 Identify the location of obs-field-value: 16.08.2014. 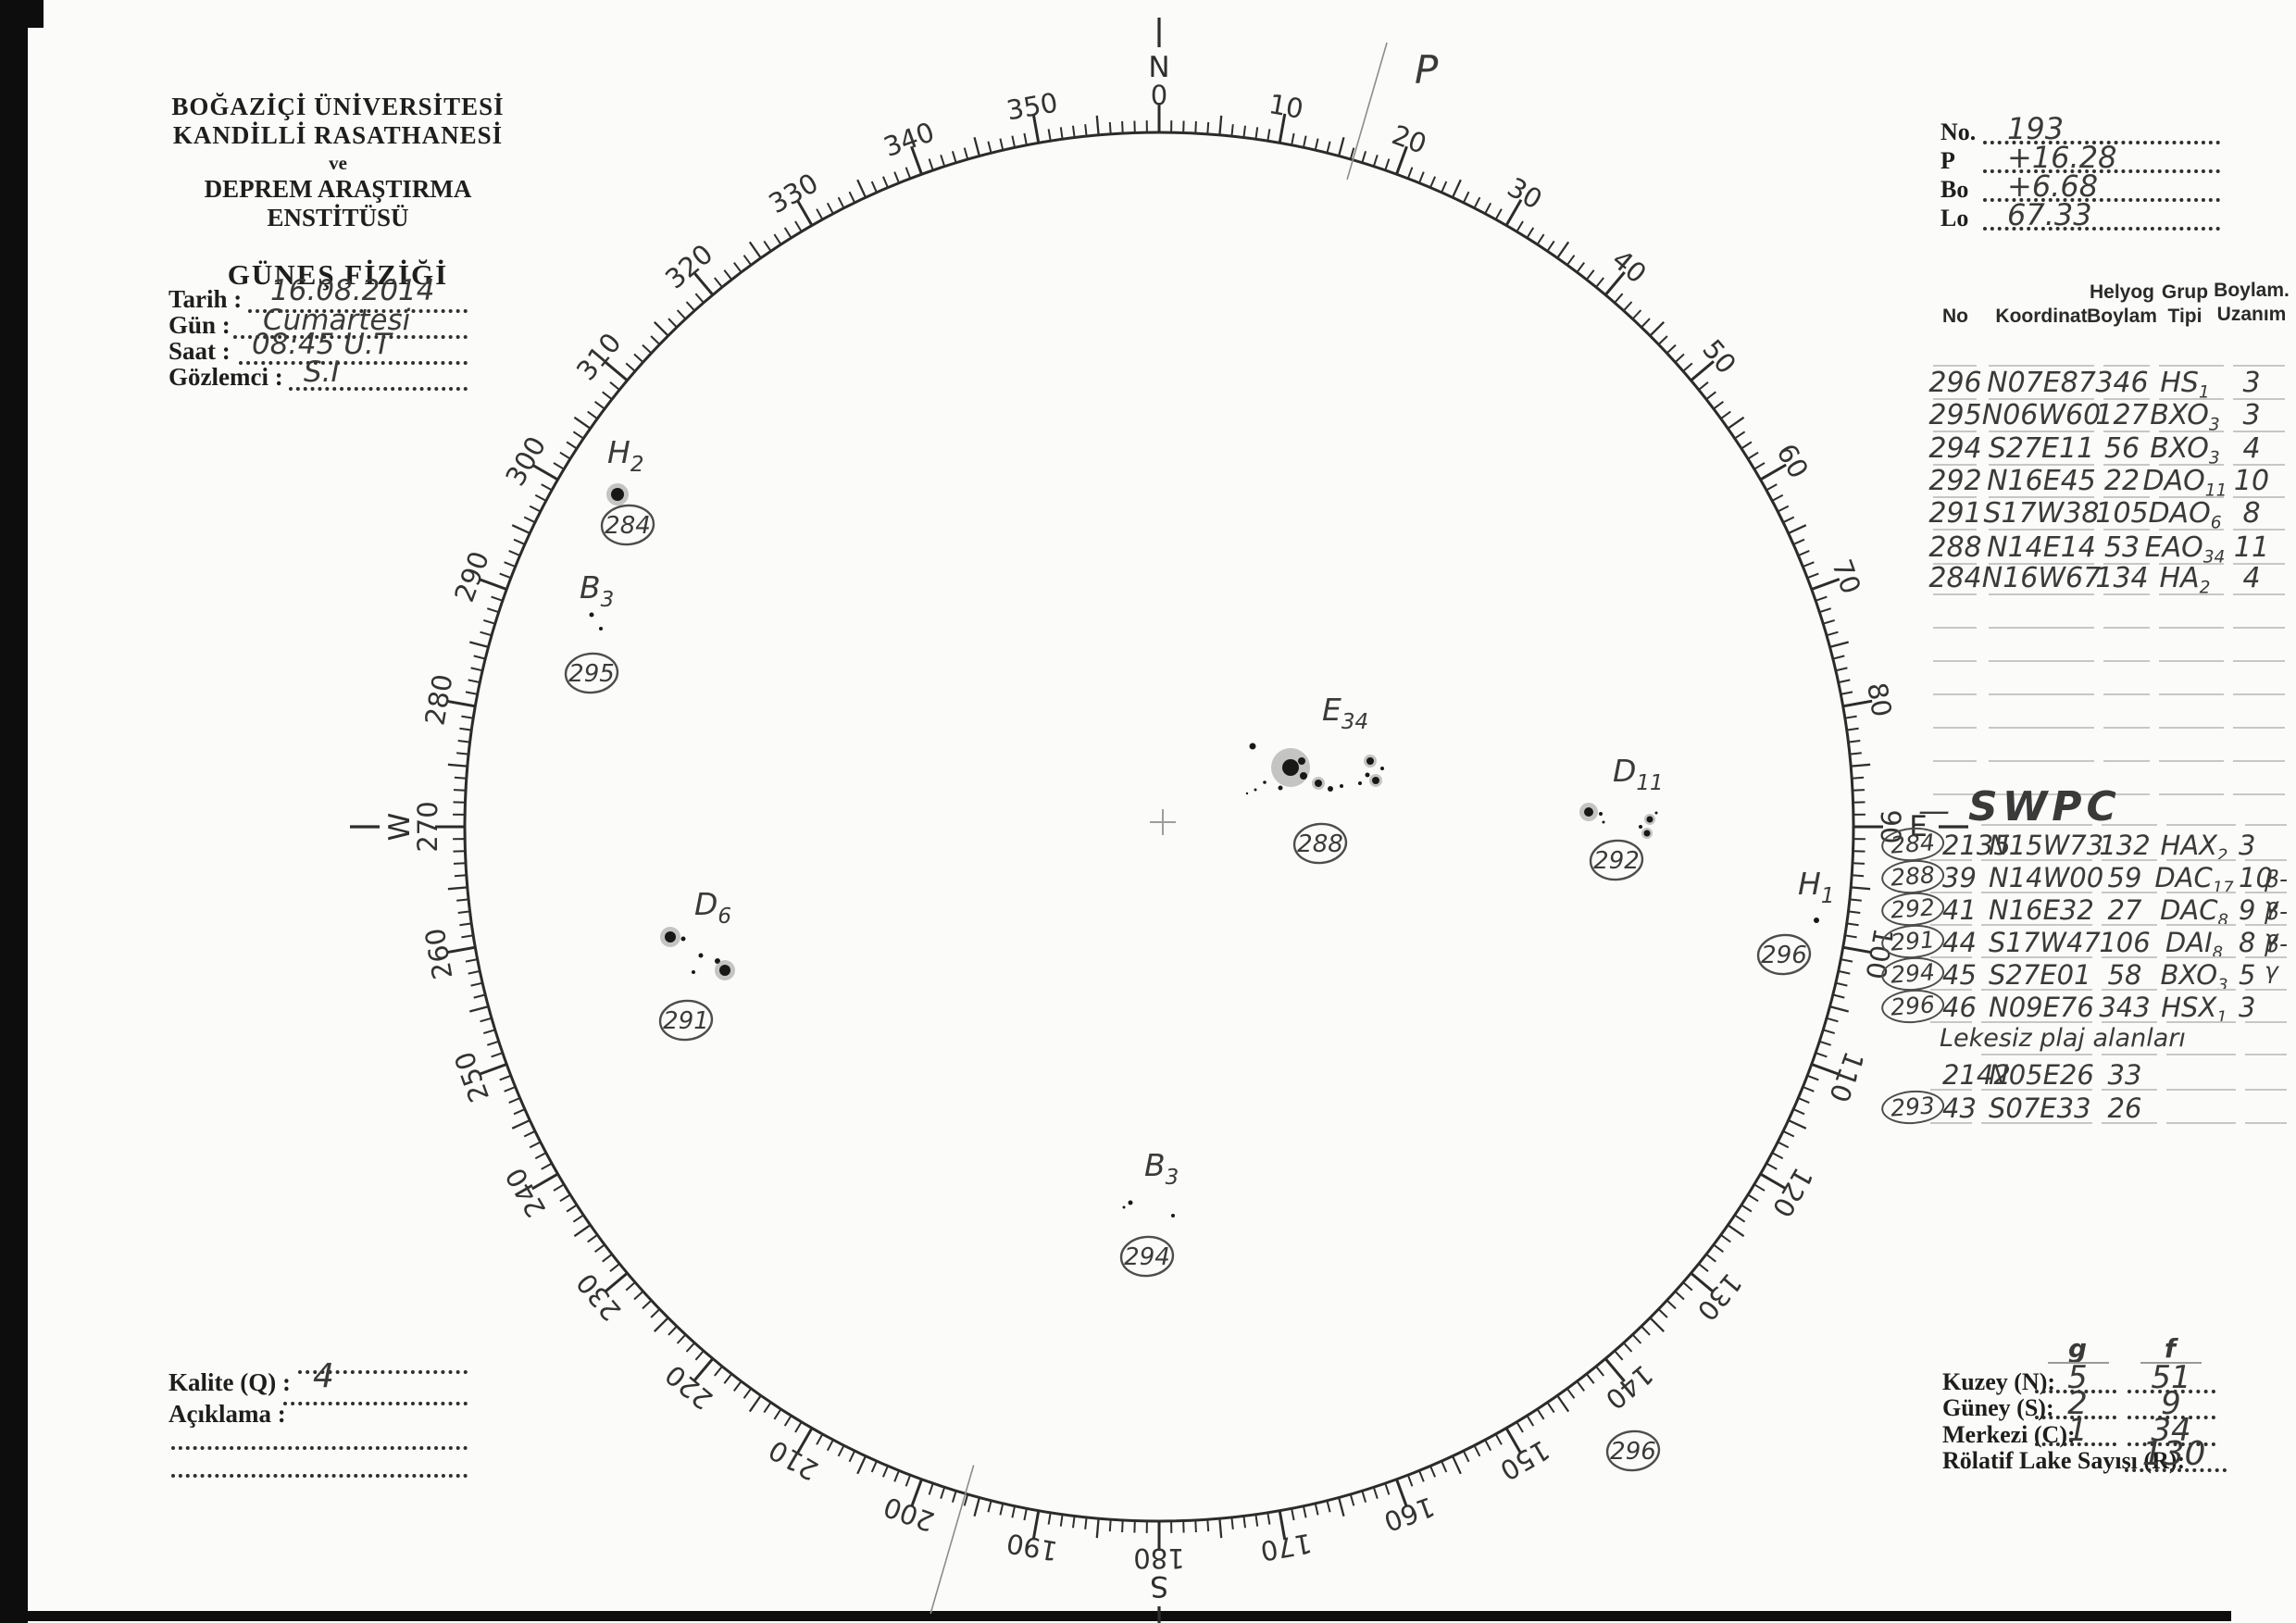
(352, 291).